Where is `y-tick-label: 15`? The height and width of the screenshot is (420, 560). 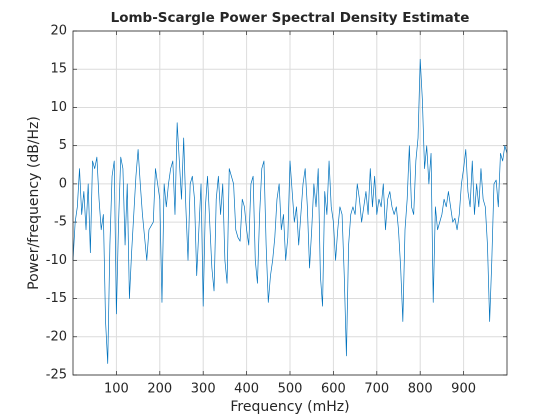
y-tick-label: 15 is located at coordinates (58, 69).